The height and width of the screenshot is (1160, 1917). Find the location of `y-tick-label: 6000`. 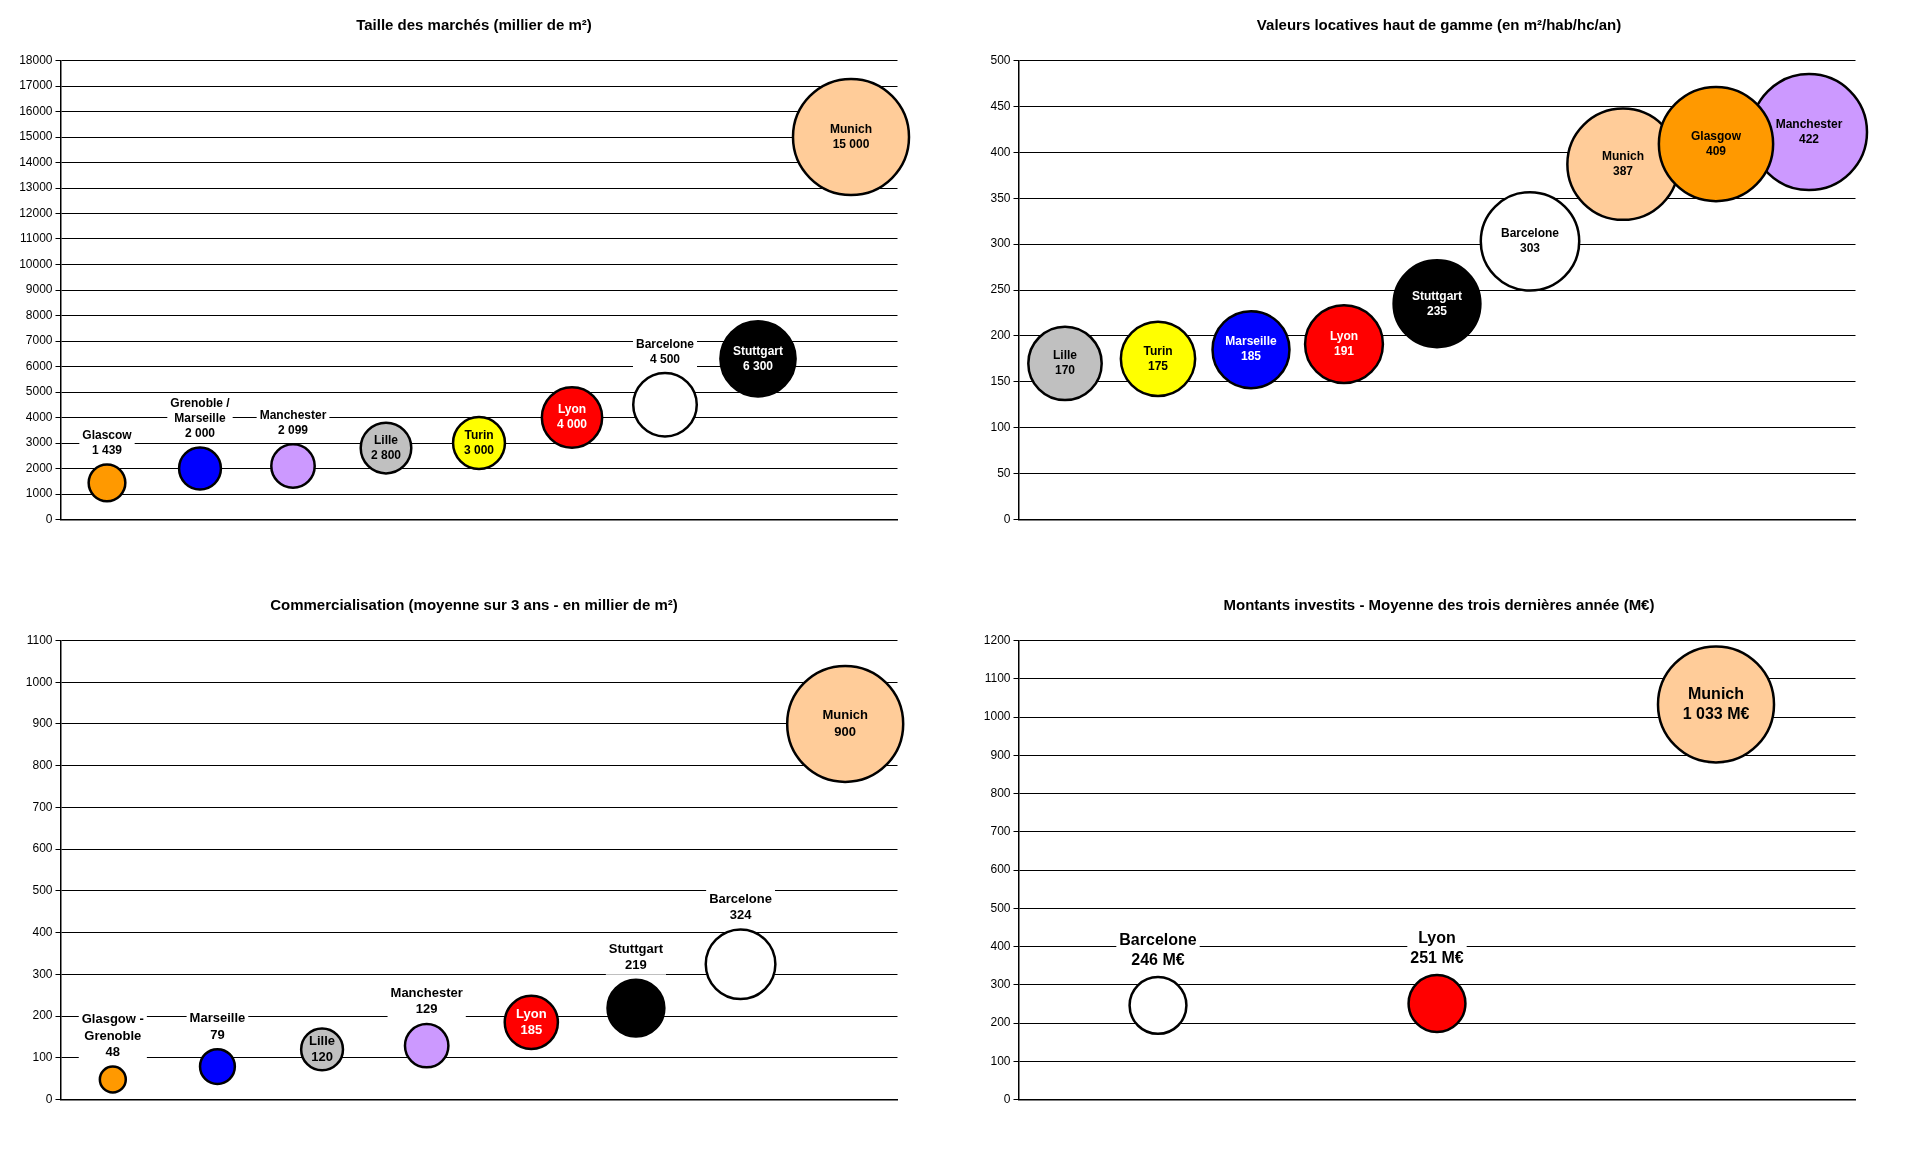

y-tick-label: 6000 is located at coordinates (39, 365).